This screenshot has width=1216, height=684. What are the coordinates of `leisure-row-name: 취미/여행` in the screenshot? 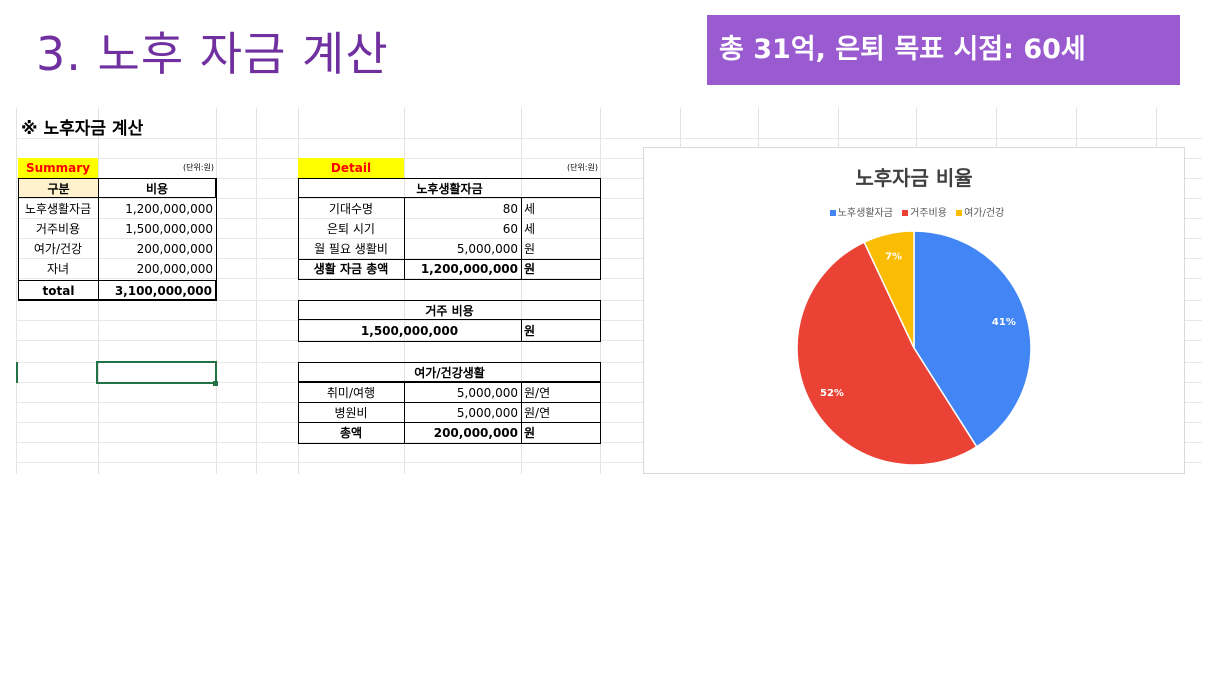 It's located at (351, 393).